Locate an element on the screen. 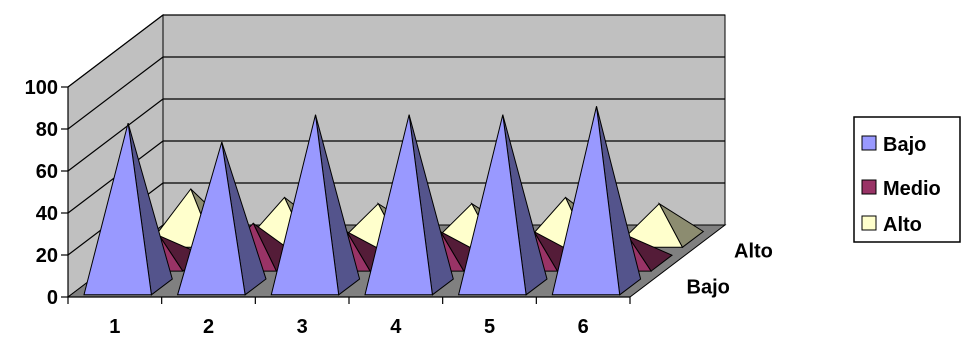 This screenshot has width=964, height=343. y-tick-label: 20 is located at coordinates (47, 256).